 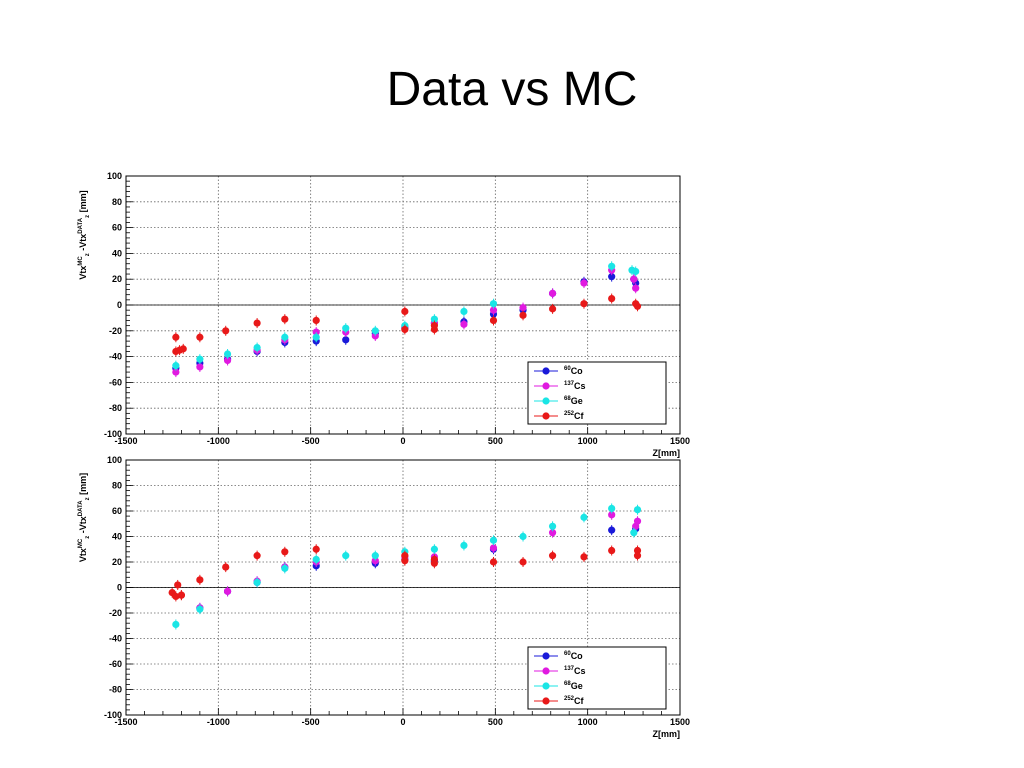 I want to click on legend-label: 60Co, so click(x=573, y=371).